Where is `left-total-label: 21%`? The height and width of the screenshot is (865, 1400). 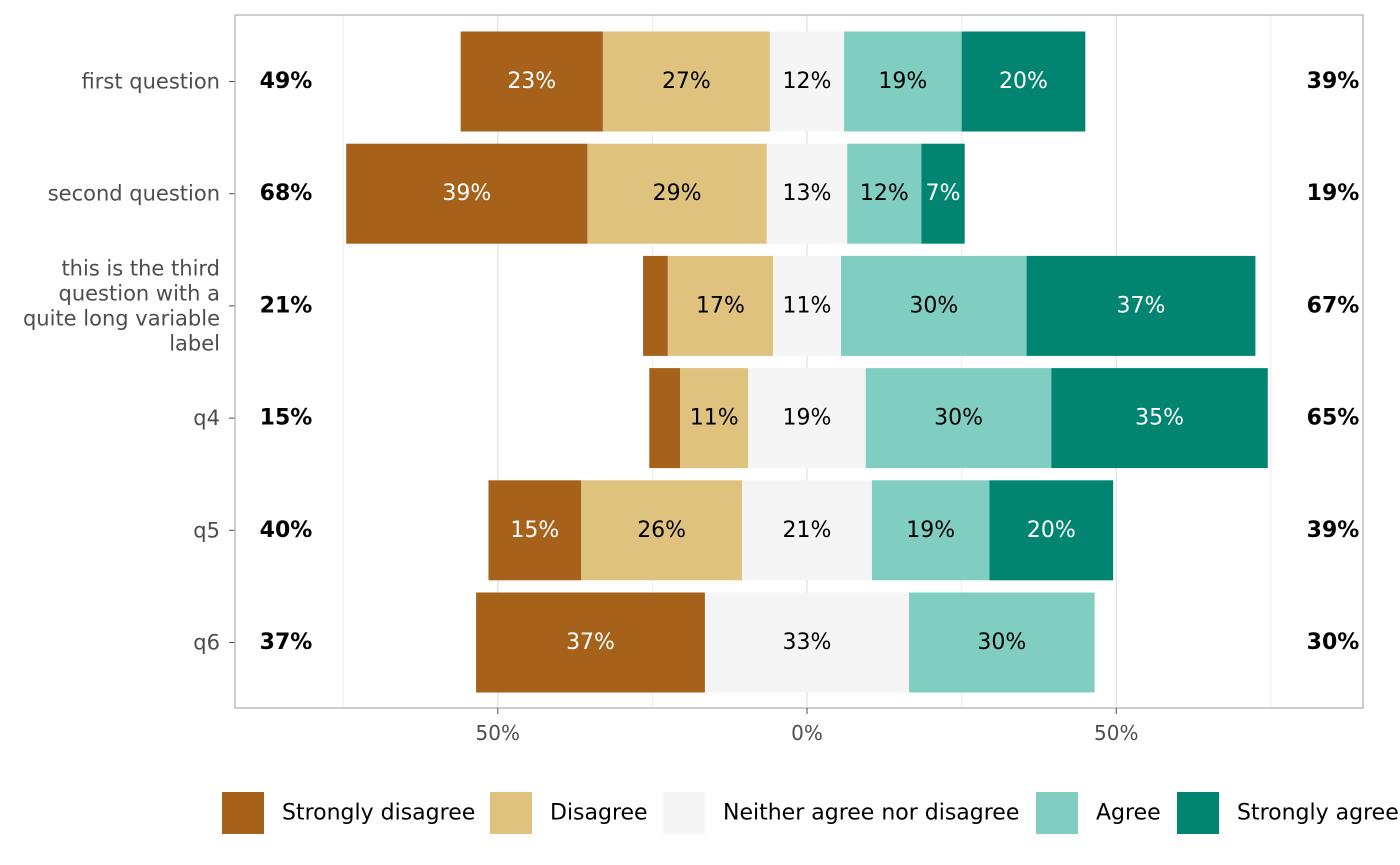 left-total-label: 21% is located at coordinates (286, 305).